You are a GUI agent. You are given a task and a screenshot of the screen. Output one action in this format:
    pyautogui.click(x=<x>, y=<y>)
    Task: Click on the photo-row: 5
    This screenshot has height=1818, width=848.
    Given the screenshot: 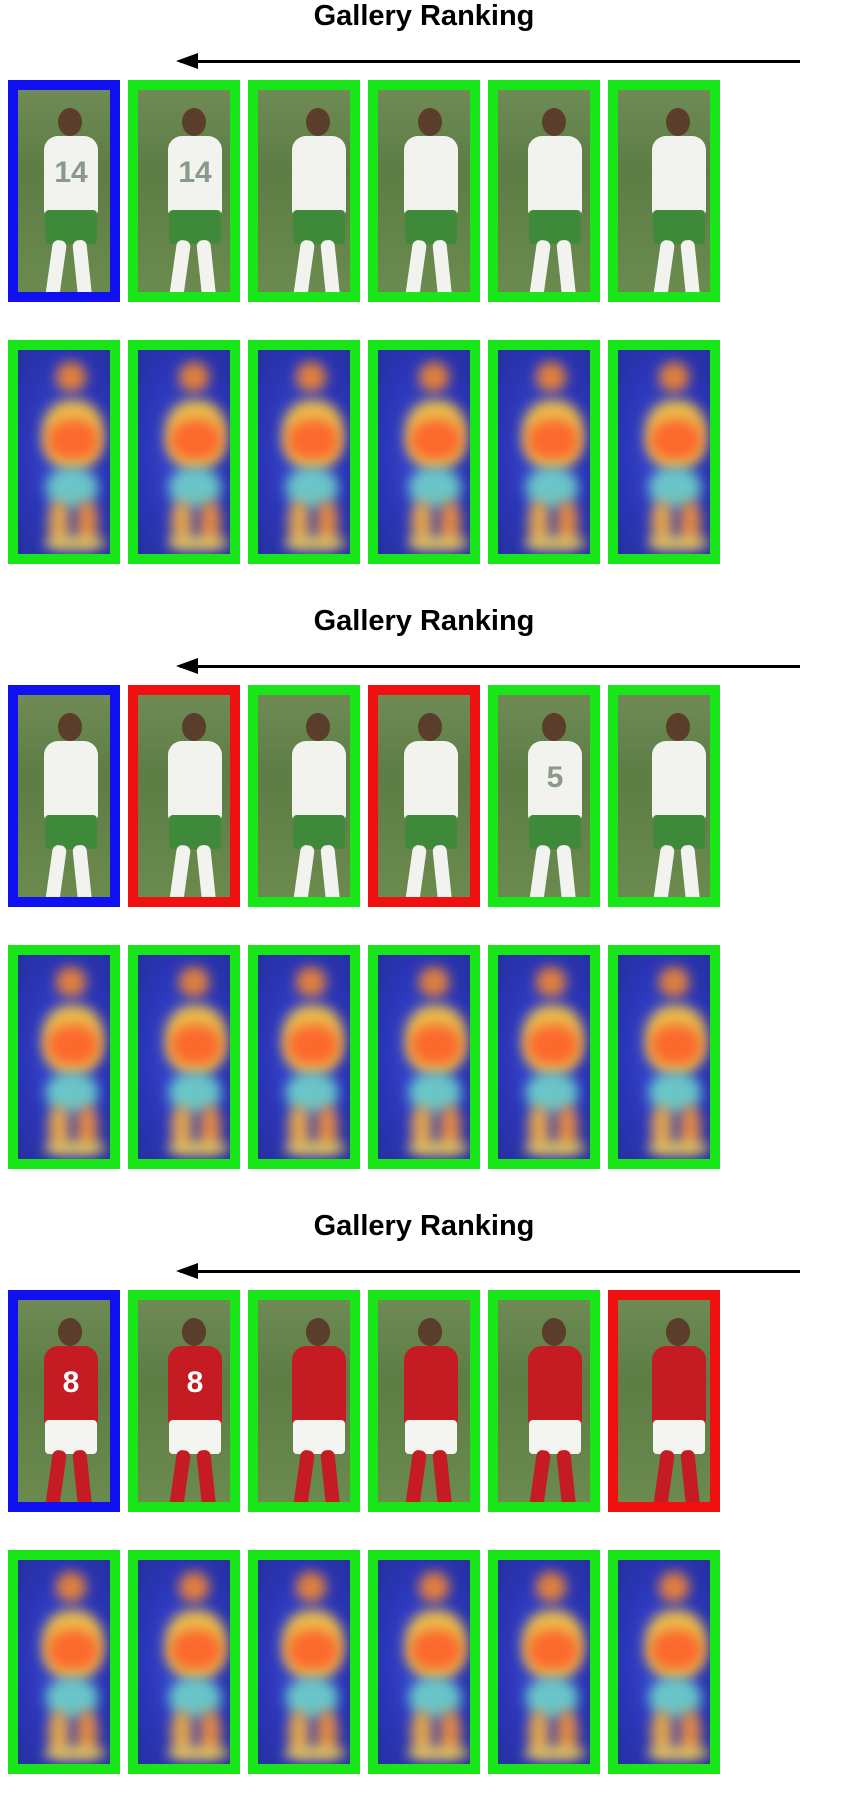 What is the action you would take?
    pyautogui.click(x=424, y=796)
    